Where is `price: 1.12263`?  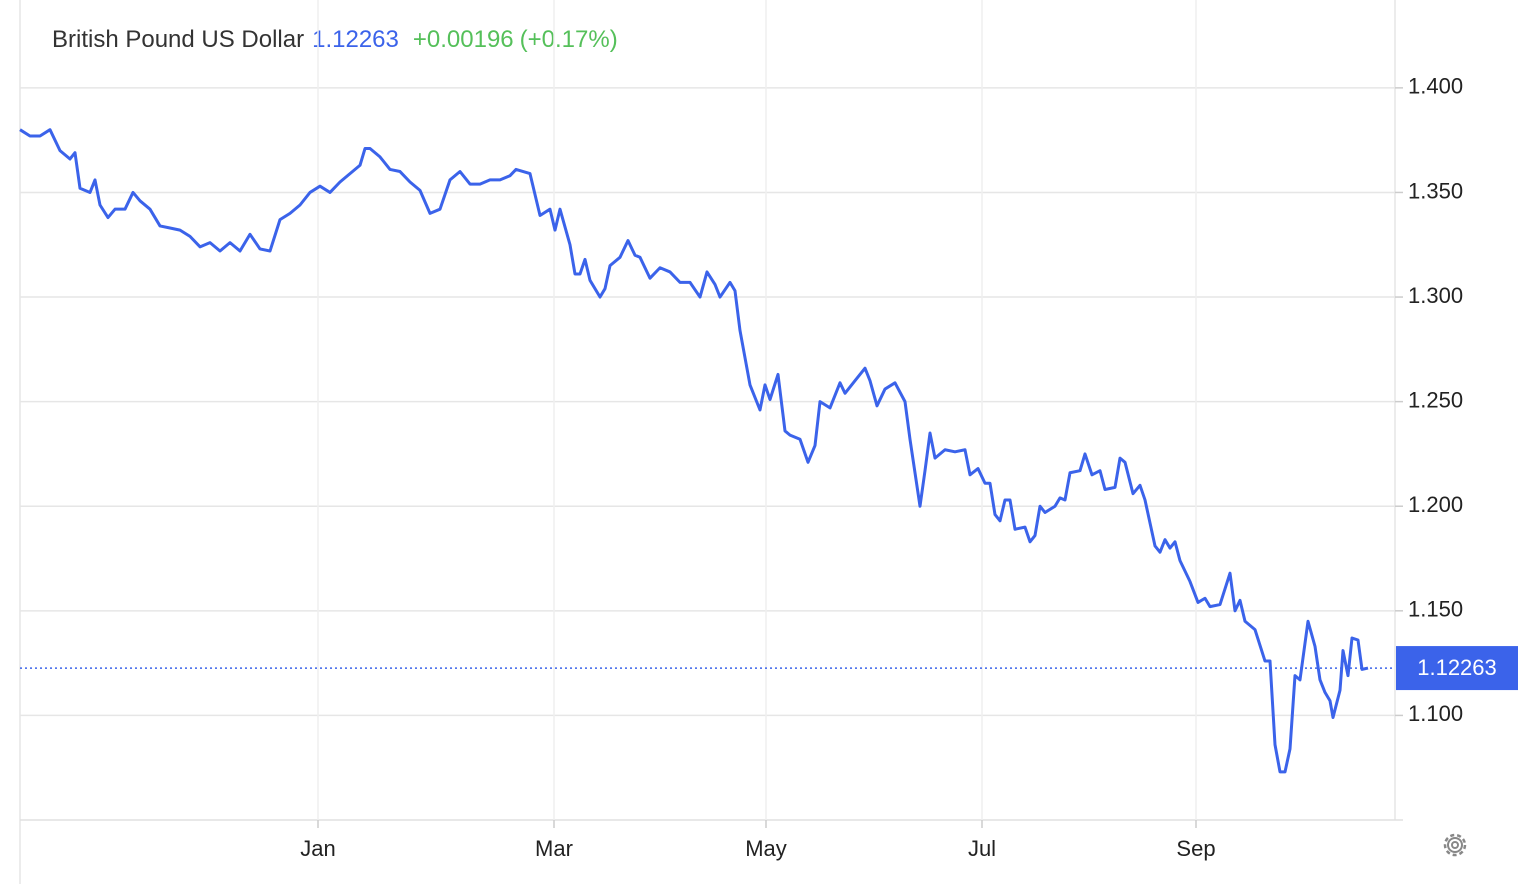
price: 1.12263 is located at coordinates (355, 39).